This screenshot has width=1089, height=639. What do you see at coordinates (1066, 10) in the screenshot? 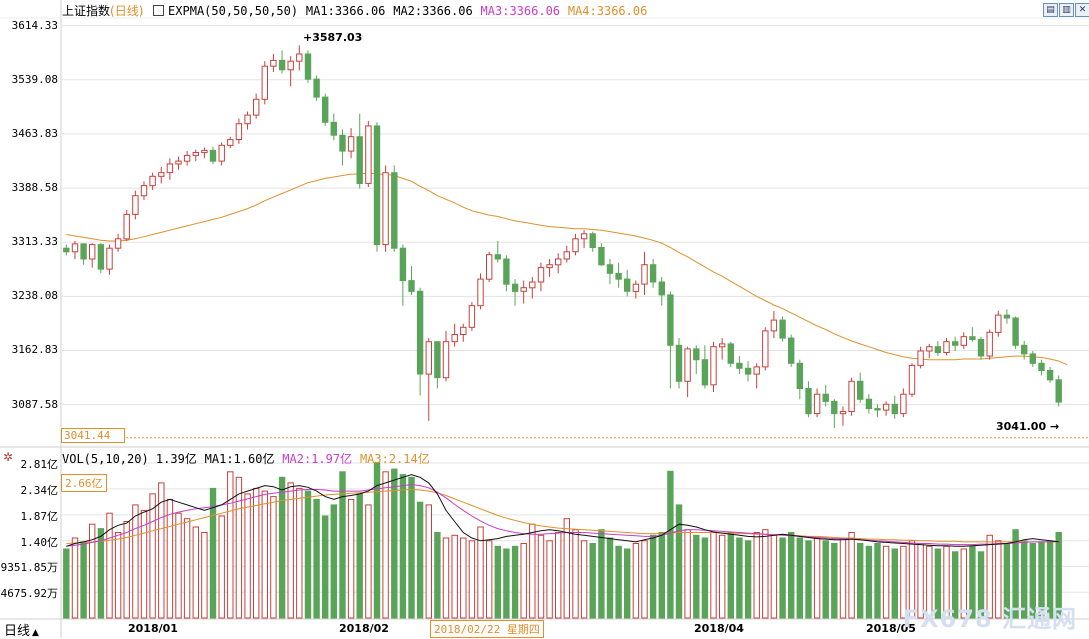
I see `chart-type-icon: ▥` at bounding box center [1066, 10].